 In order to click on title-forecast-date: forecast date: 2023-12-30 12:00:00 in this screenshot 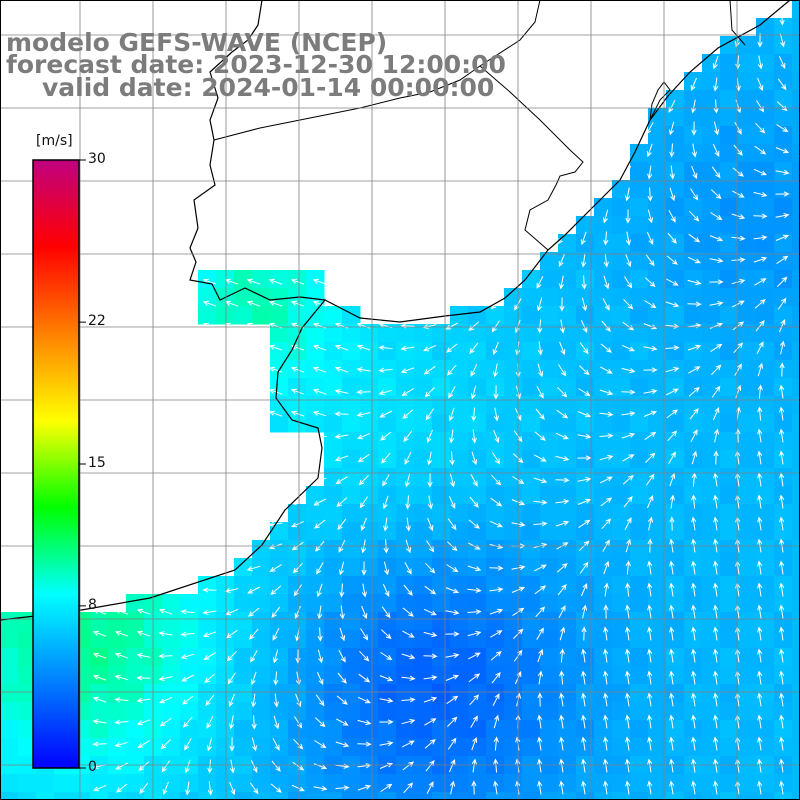, I will do `click(256, 64)`.